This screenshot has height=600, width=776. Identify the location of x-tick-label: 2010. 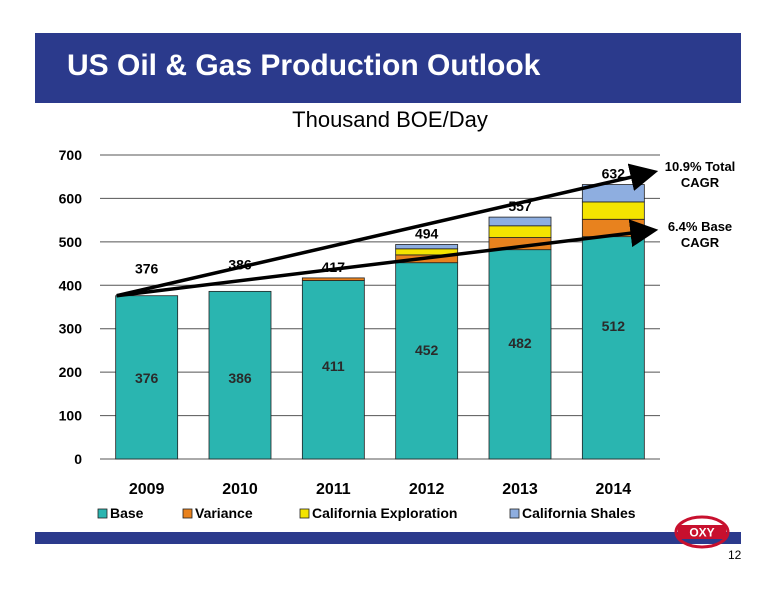
(240, 489).